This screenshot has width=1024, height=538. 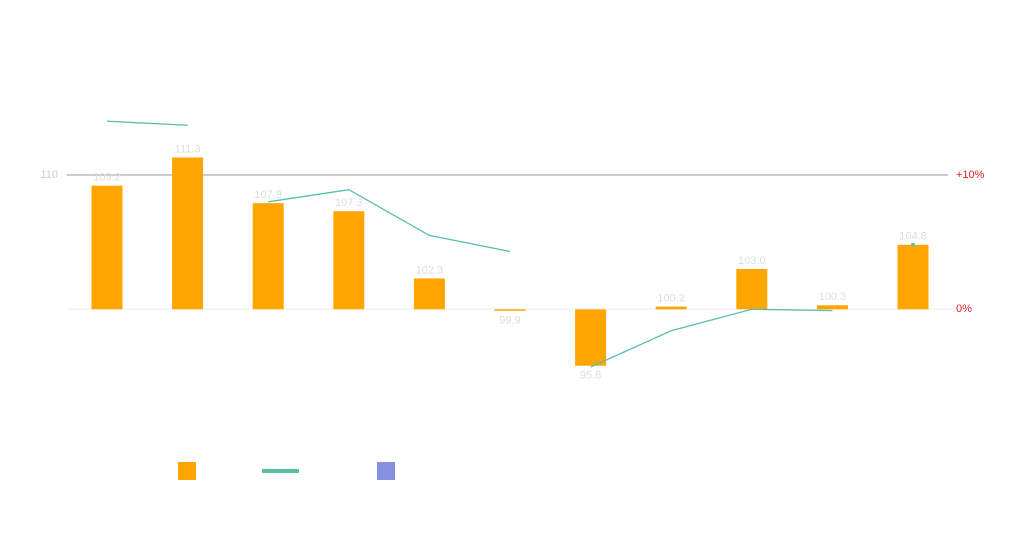 What do you see at coordinates (430, 270) in the screenshot?
I see `value-label: 102.3` at bounding box center [430, 270].